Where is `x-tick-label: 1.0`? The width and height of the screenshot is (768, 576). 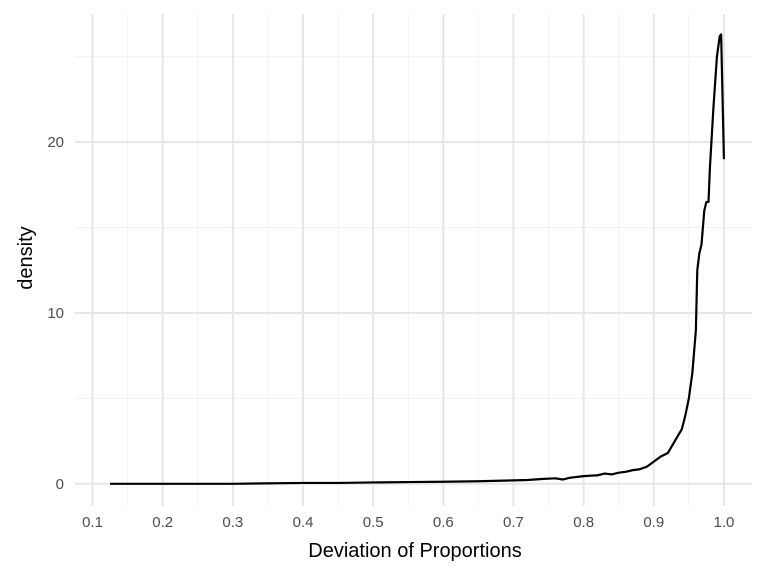 x-tick-label: 1.0 is located at coordinates (724, 522).